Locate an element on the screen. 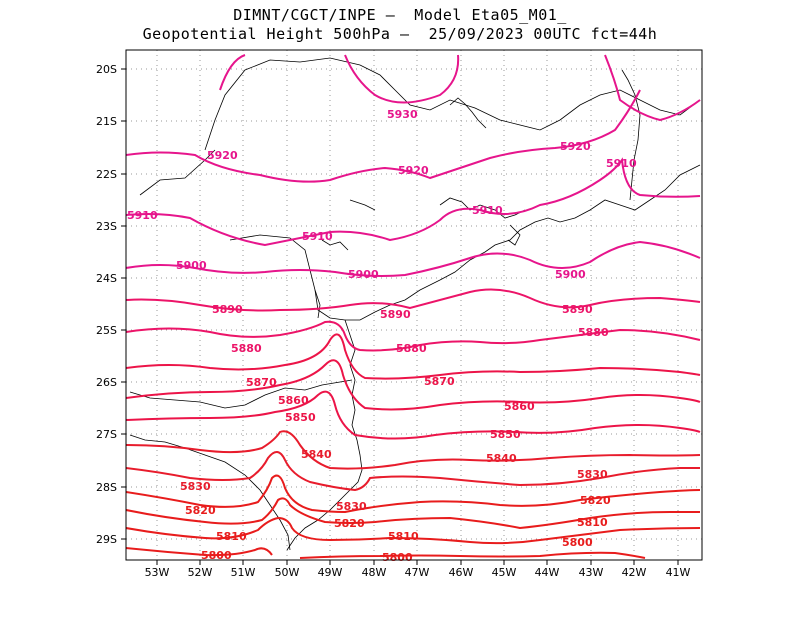 The width and height of the screenshot is (800, 618). lon-label: 46W is located at coordinates (461, 572).